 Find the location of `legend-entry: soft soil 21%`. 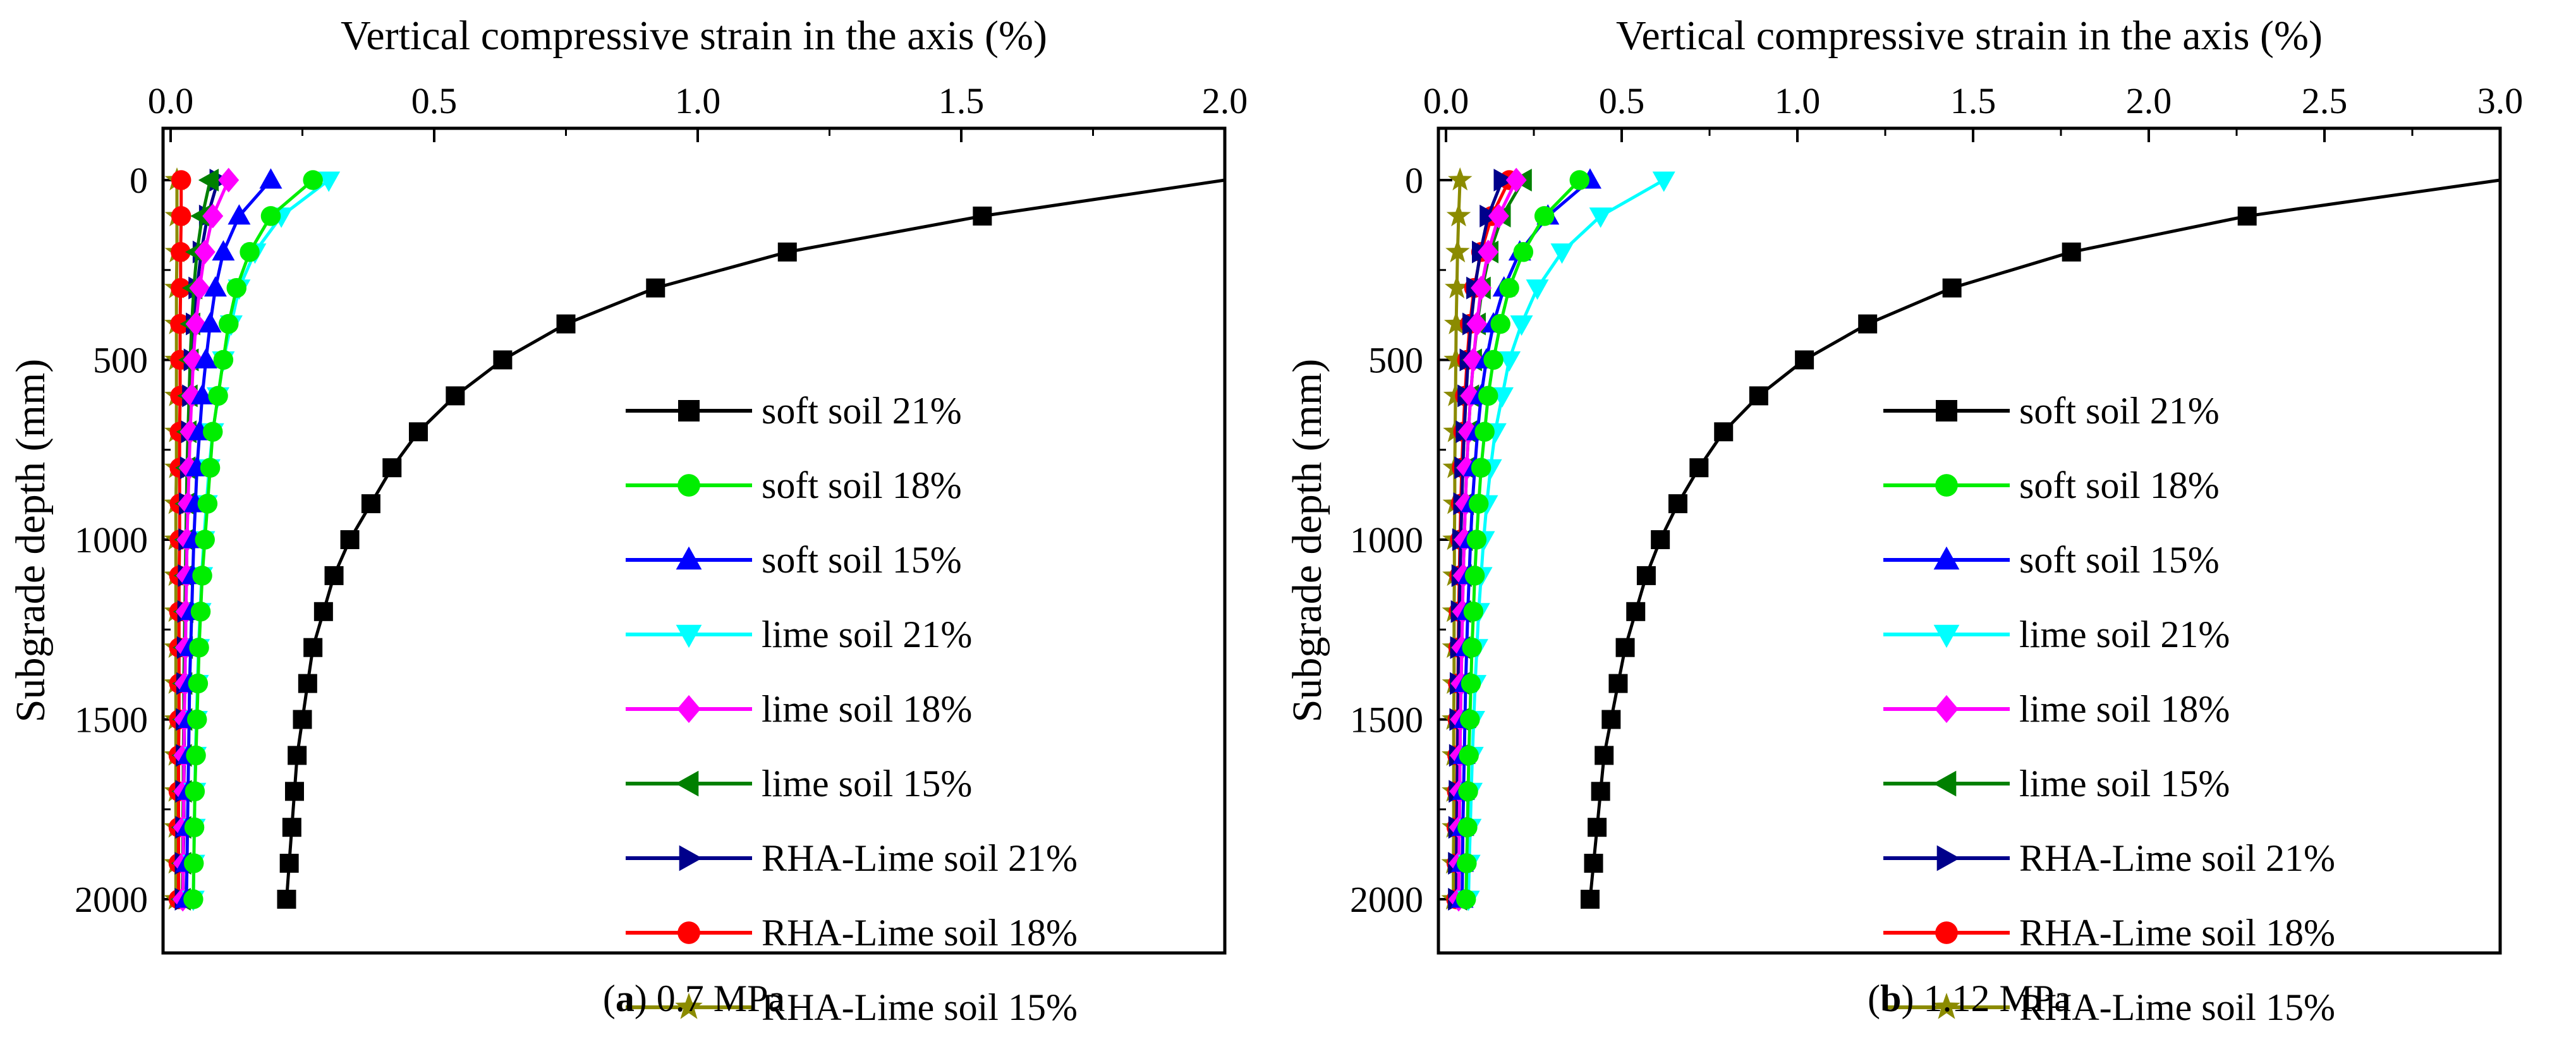

legend-entry: soft soil 21% is located at coordinates (2051, 411).